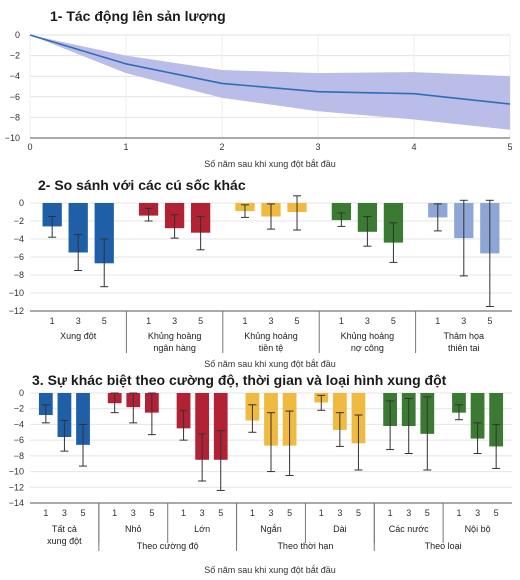 The image size is (520, 580). What do you see at coordinates (478, 529) in the screenshot?
I see `group-label: Nội bộ` at bounding box center [478, 529].